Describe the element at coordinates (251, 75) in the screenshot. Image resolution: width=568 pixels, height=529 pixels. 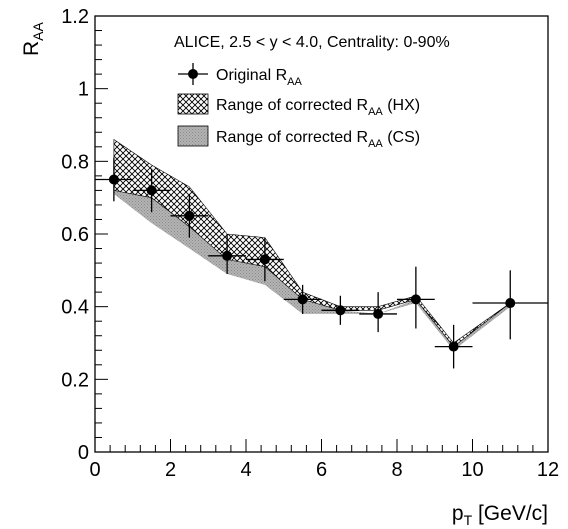
I see `legend-label-main: Original R` at that location.